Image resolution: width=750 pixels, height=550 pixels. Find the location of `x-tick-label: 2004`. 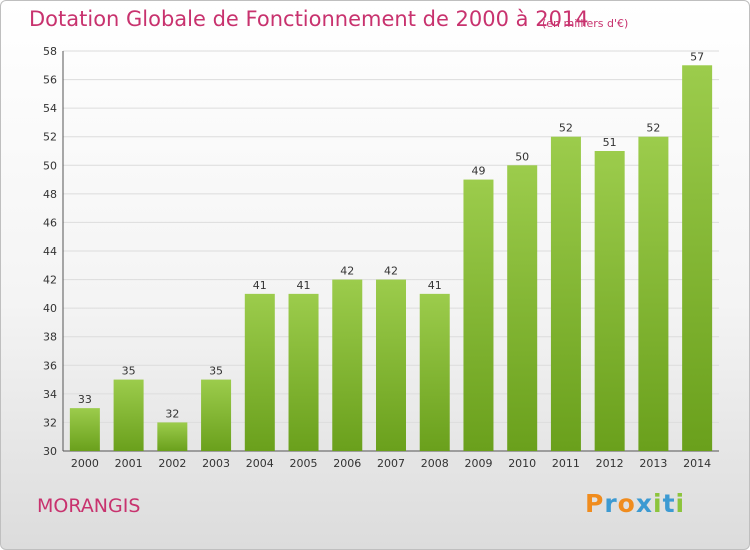

x-tick-label: 2004 is located at coordinates (260, 463).